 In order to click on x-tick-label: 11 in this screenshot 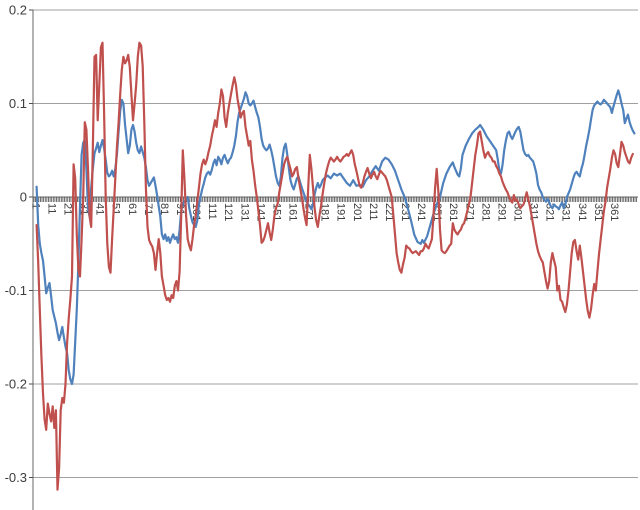, I will do `click(52, 208)`.